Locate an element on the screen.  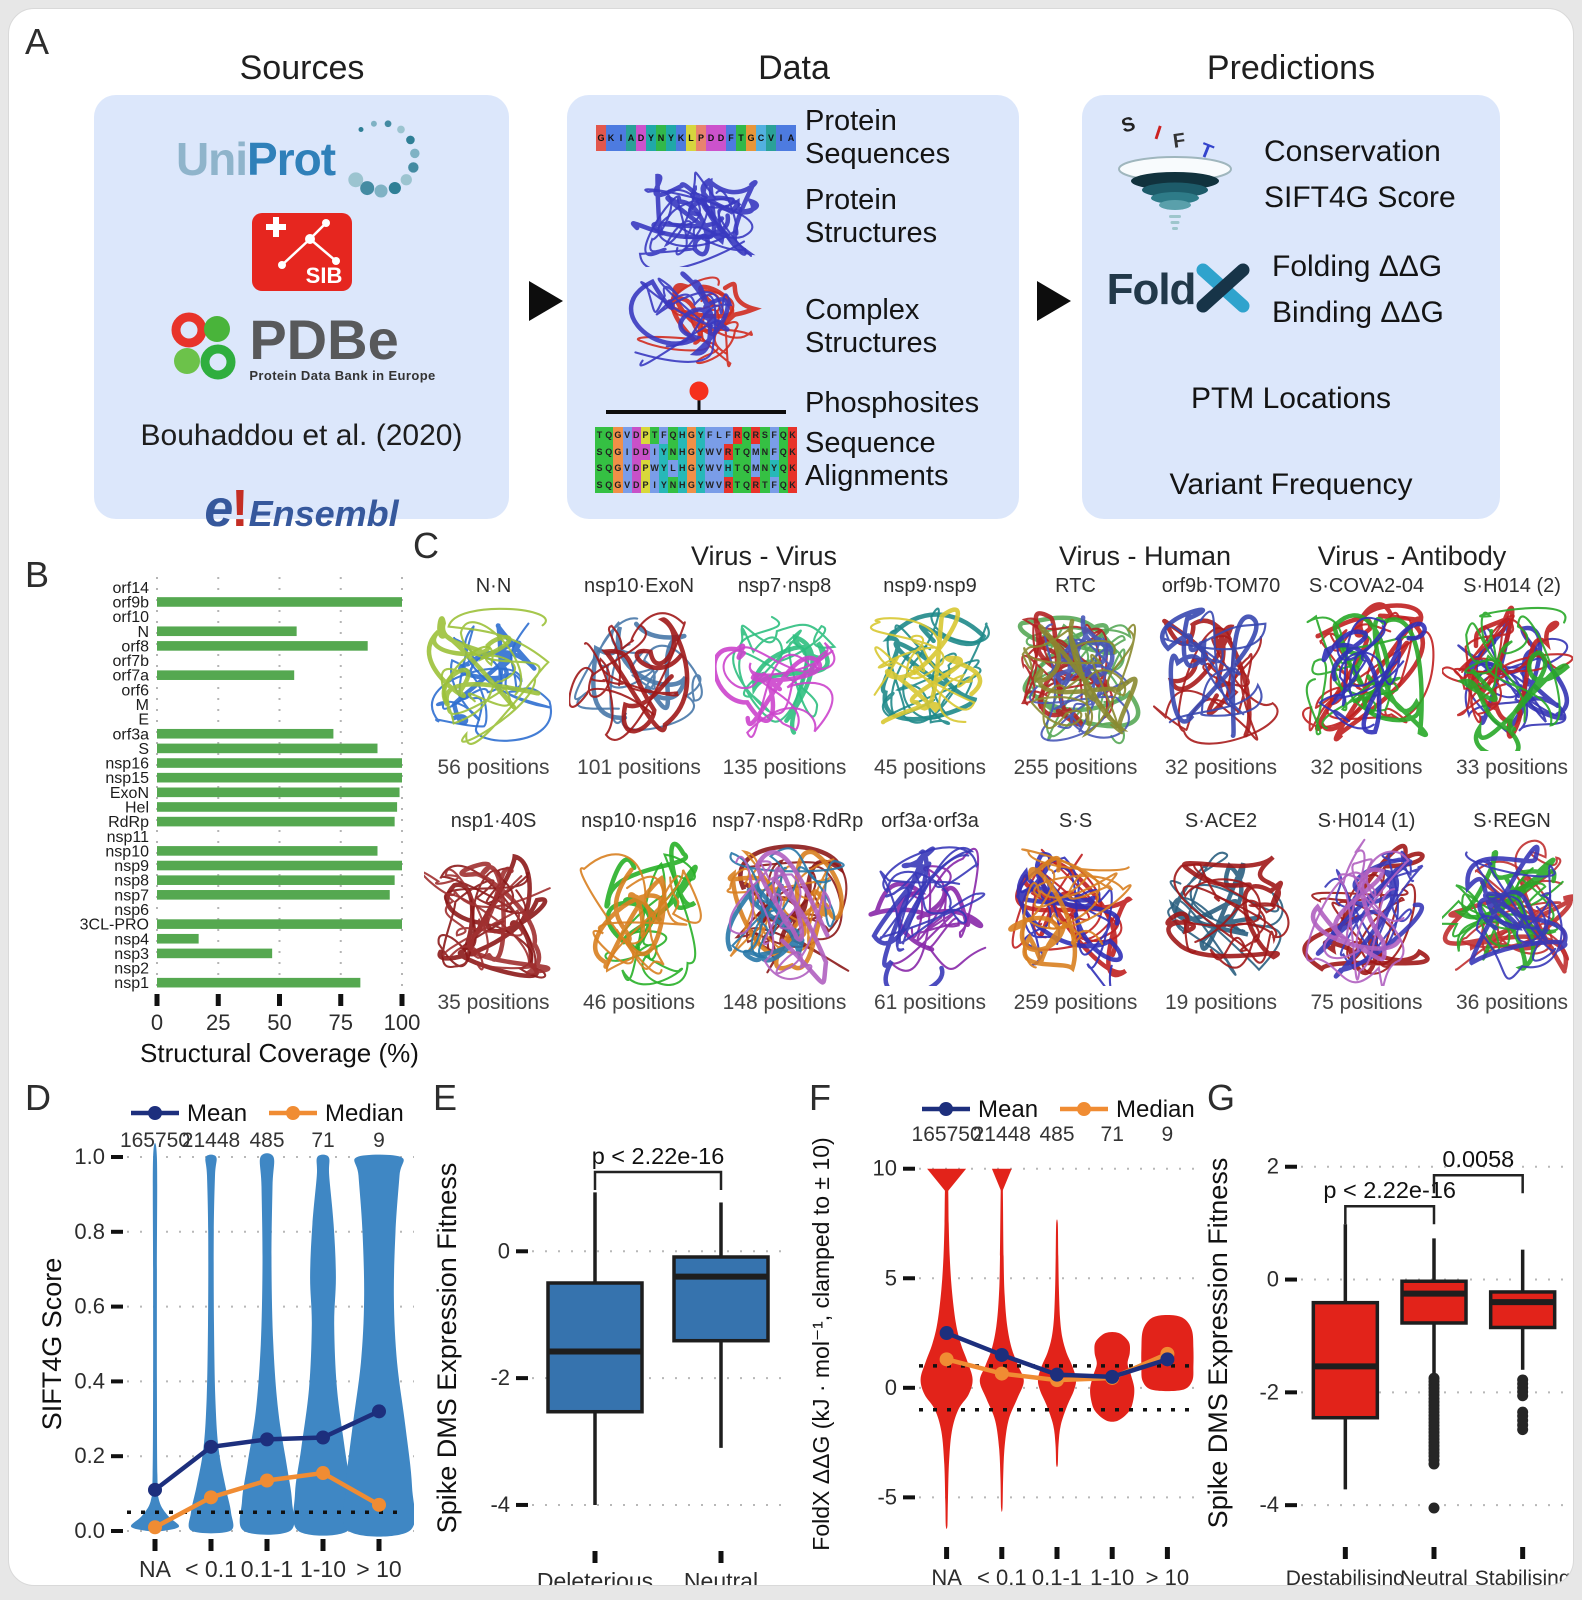
svg-text: orf7a is located at coordinates (131, 676).